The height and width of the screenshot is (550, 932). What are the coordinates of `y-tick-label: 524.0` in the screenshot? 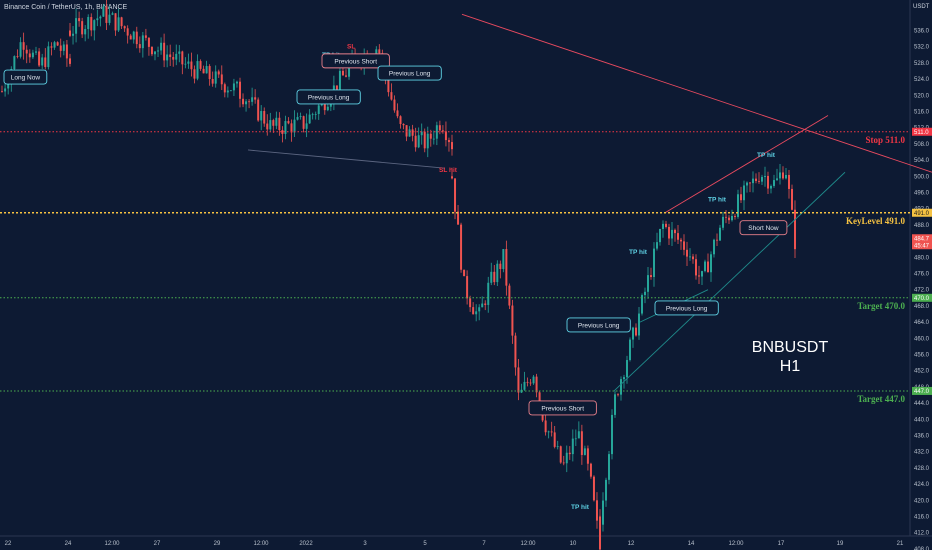 It's located at (922, 80).